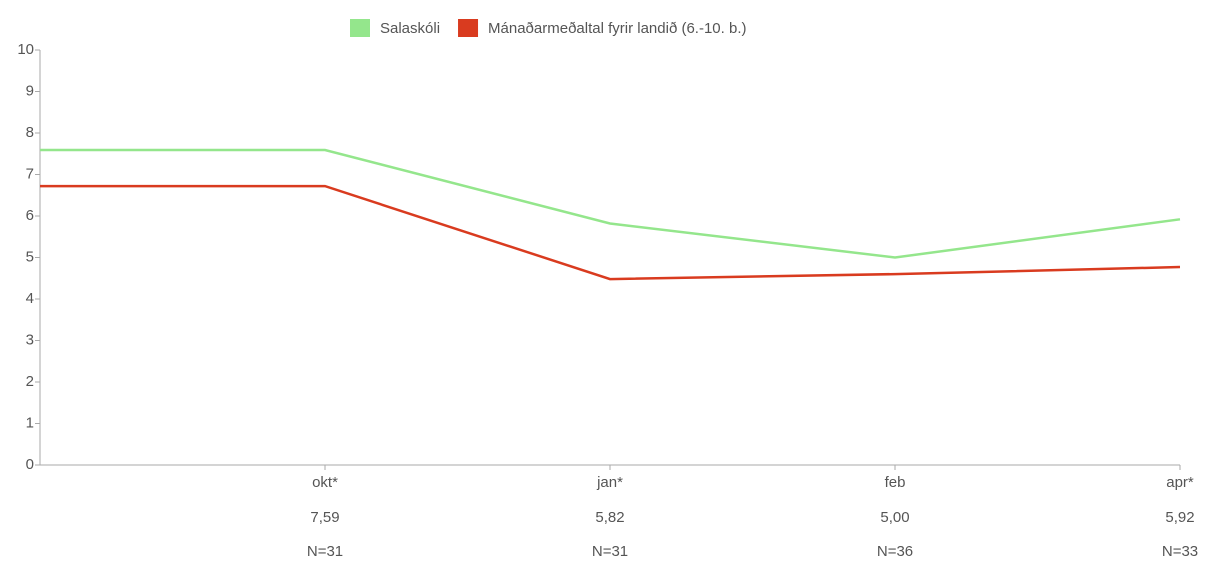 The width and height of the screenshot is (1206, 563). What do you see at coordinates (30, 173) in the screenshot?
I see `y-tick-label: 7` at bounding box center [30, 173].